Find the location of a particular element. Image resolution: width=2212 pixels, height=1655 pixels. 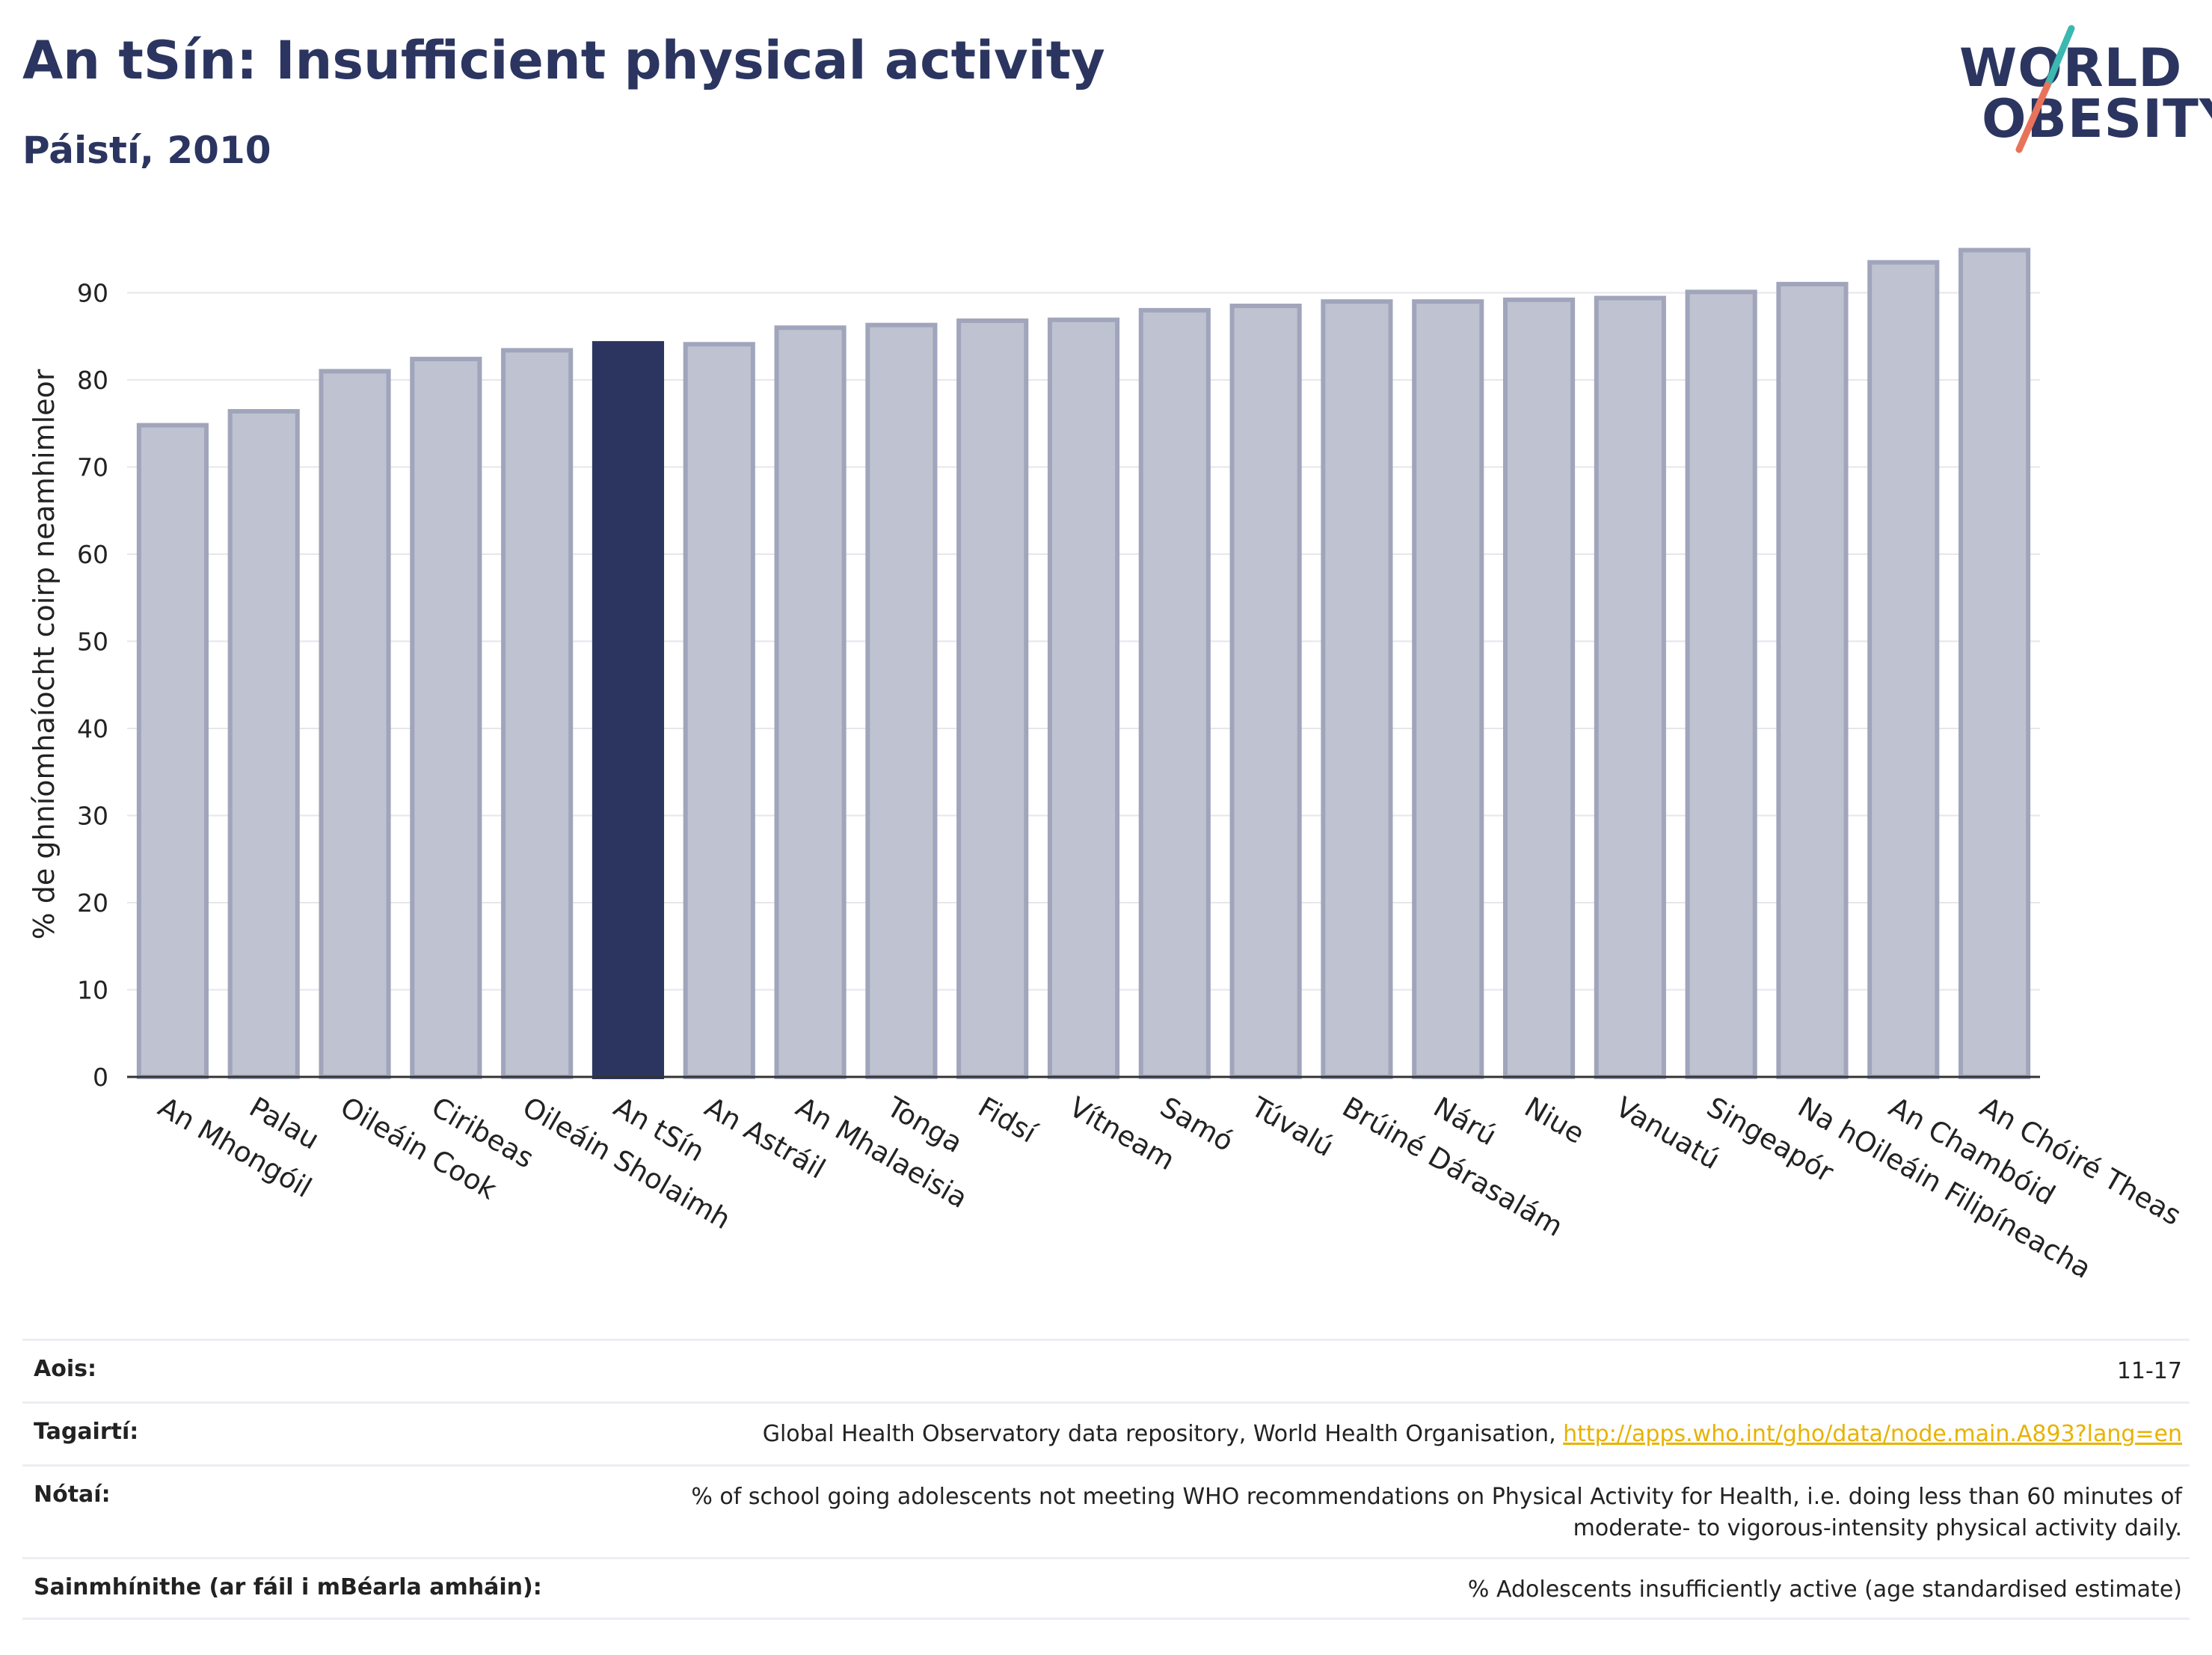

world-obesity-logo: WORLD OBESITY is located at coordinates (2085, 89).